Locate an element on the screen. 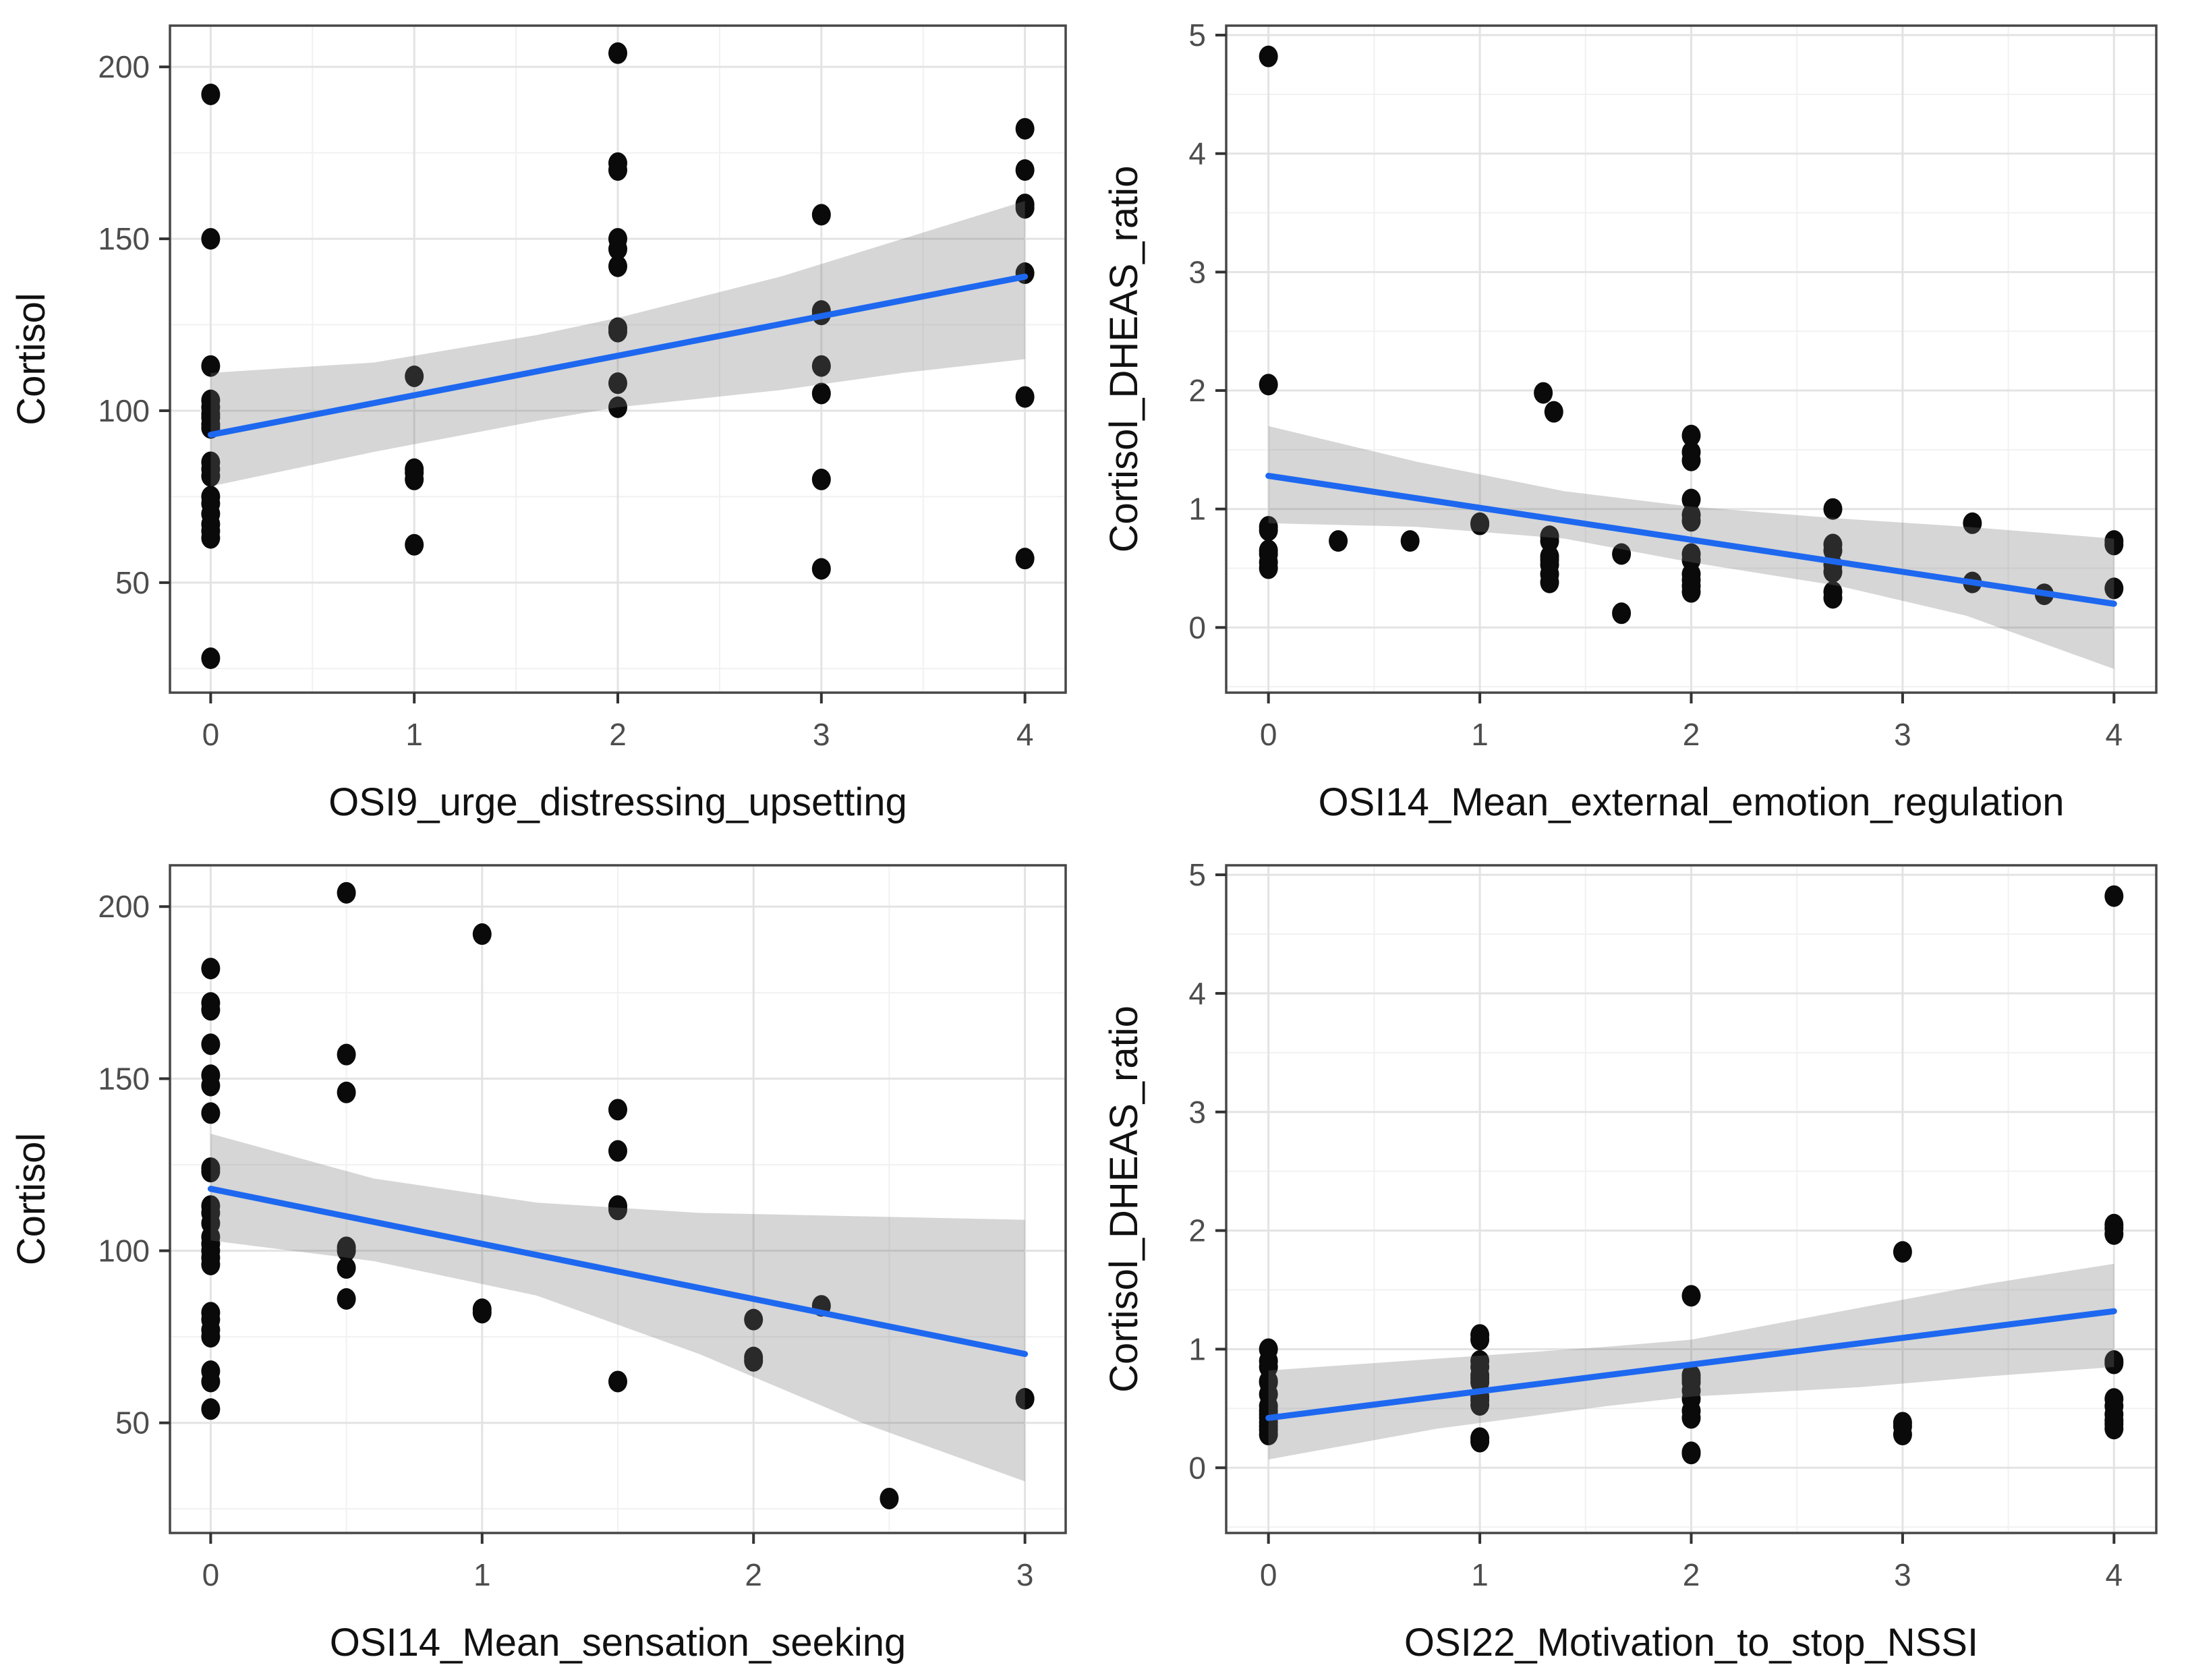 Image resolution: width=2190 pixels, height=1680 pixels. y-tick-label: 3 is located at coordinates (1197, 1112).